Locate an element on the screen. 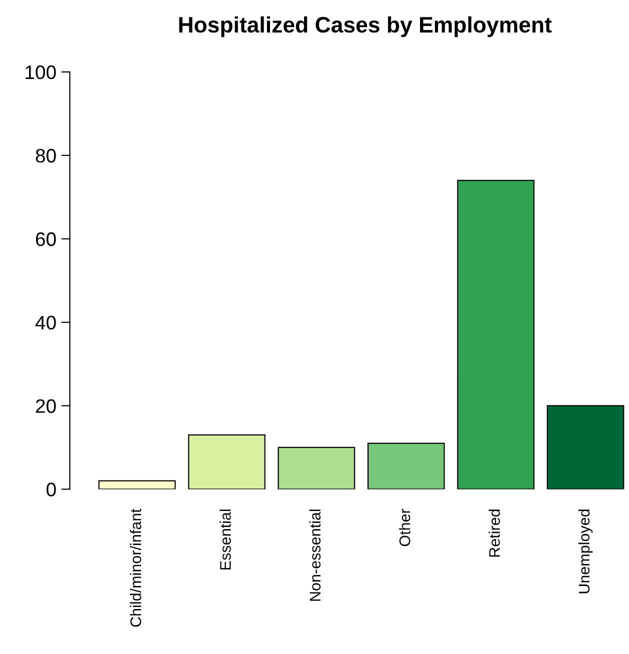  y-tick-label: 40 is located at coordinates (45, 323).